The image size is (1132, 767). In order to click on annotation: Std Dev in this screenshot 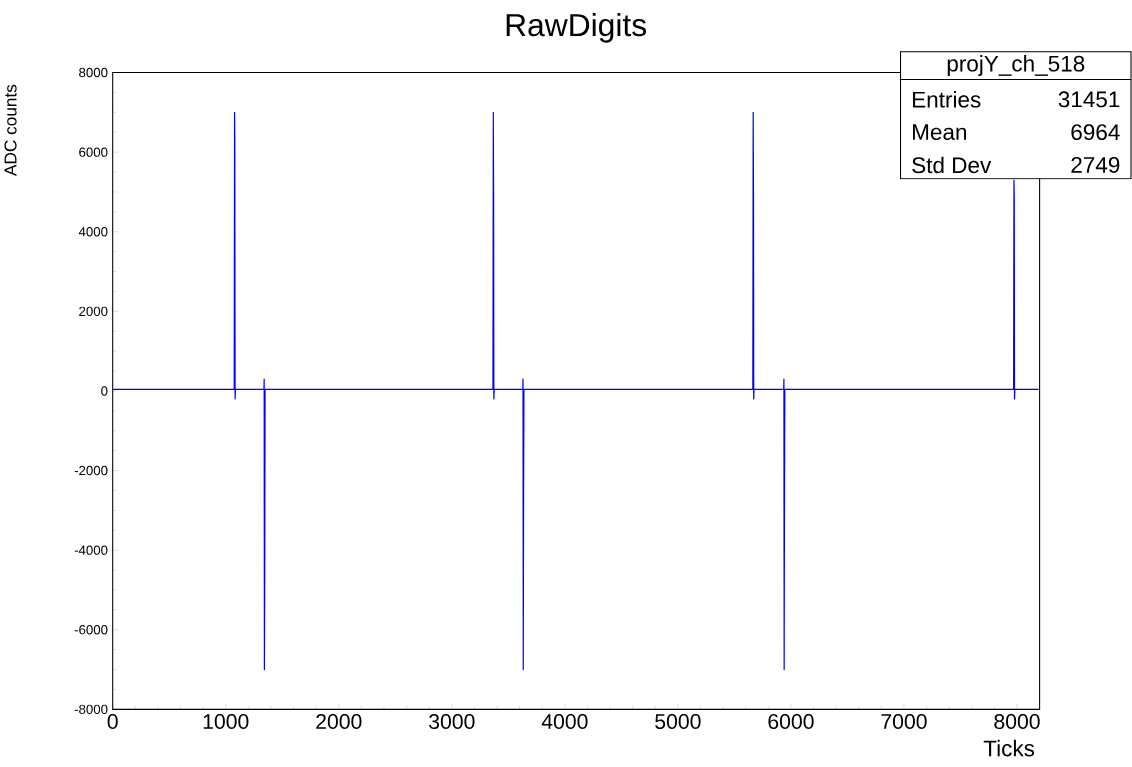, I will do `click(952, 165)`.